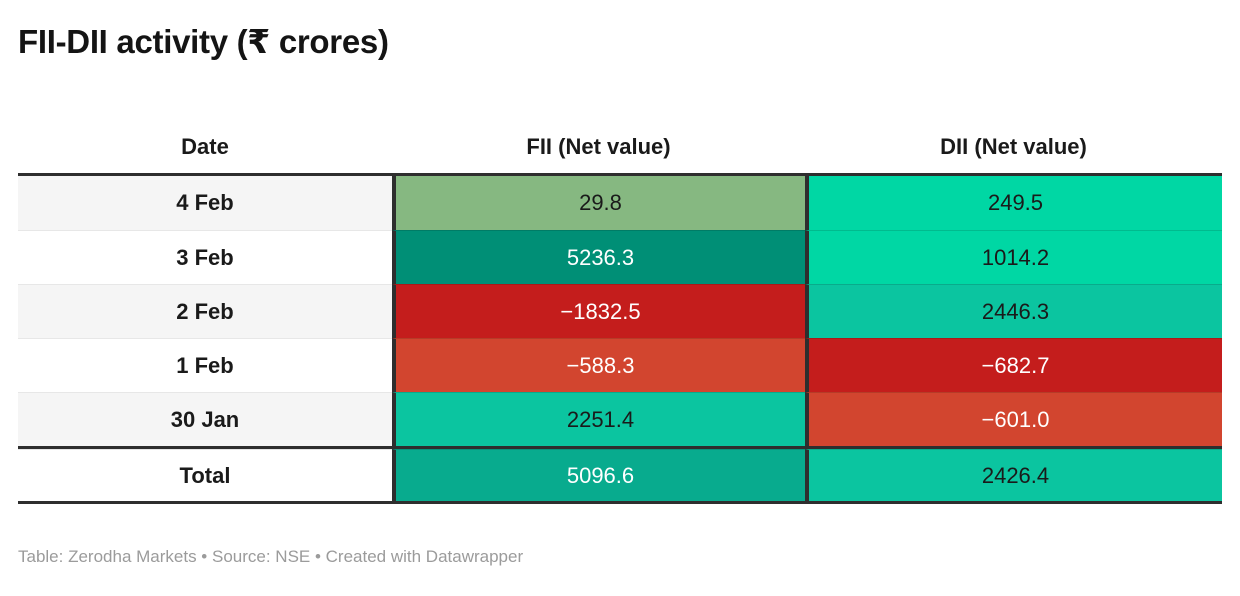  I want to click on dii-value-cell: 2446.3, so click(1013, 311).